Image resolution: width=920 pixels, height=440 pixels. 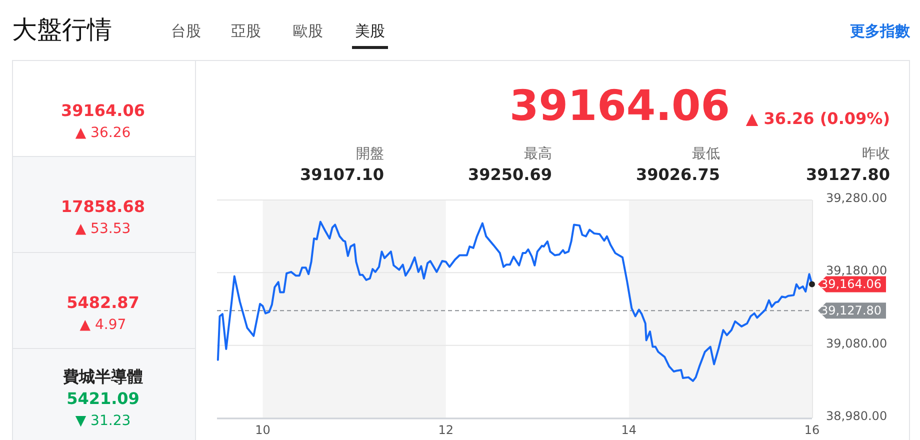 I want to click on text: 美股, so click(x=370, y=31).